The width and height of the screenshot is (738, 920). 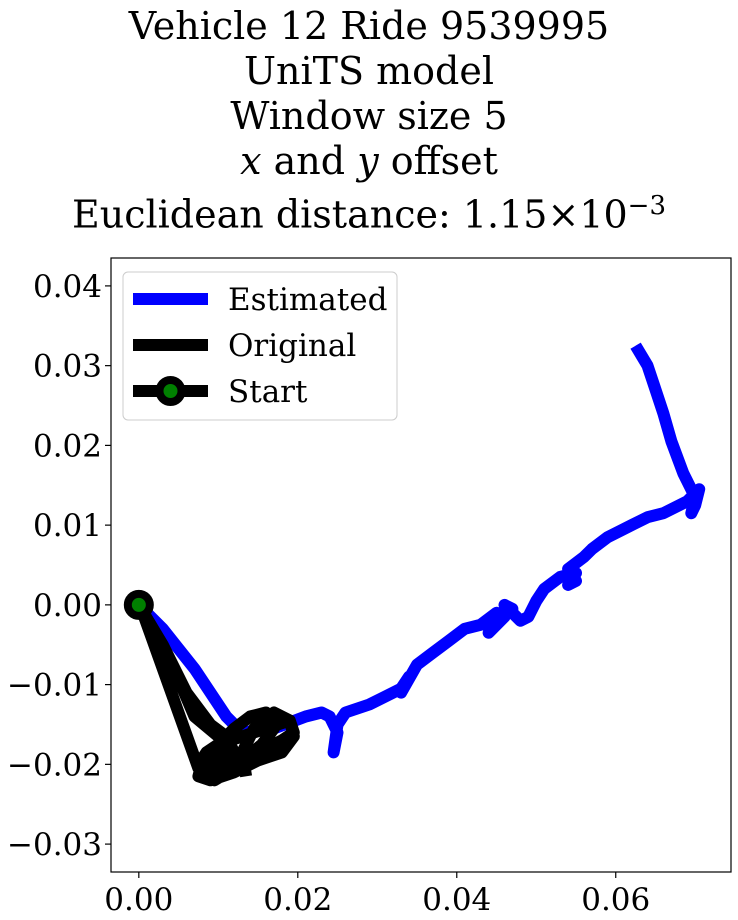 What do you see at coordinates (309, 161) in the screenshot?
I see `title-and: and` at bounding box center [309, 161].